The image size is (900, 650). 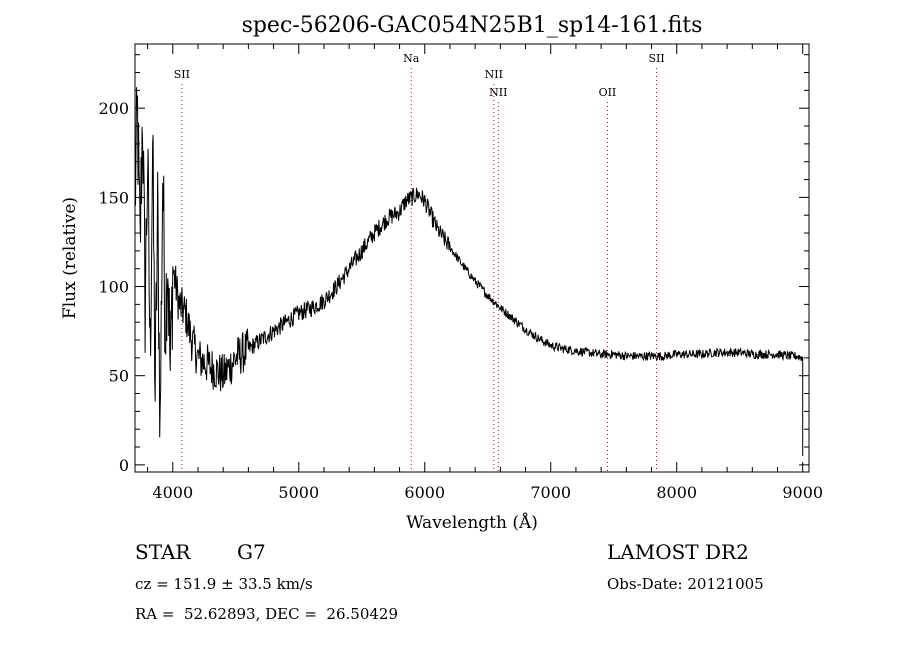 What do you see at coordinates (298, 492) in the screenshot?
I see `x-tick-label: 5000` at bounding box center [298, 492].